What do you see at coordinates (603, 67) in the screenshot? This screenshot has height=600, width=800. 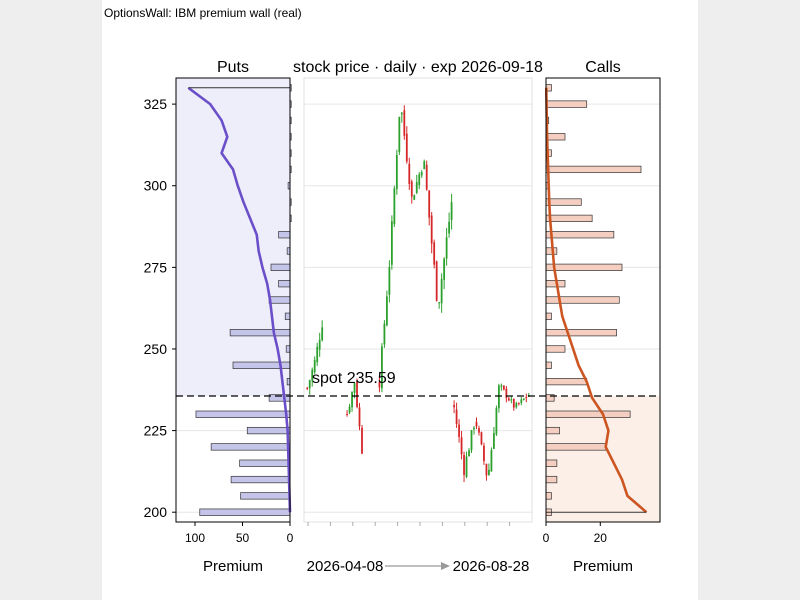 I see `calls-title: Calls` at bounding box center [603, 67].